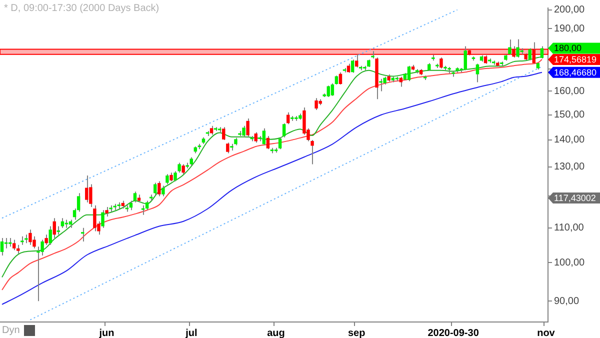 This screenshot has height=338, width=600. What do you see at coordinates (106, 333) in the screenshot?
I see `x-tick-label: jun` at bounding box center [106, 333].